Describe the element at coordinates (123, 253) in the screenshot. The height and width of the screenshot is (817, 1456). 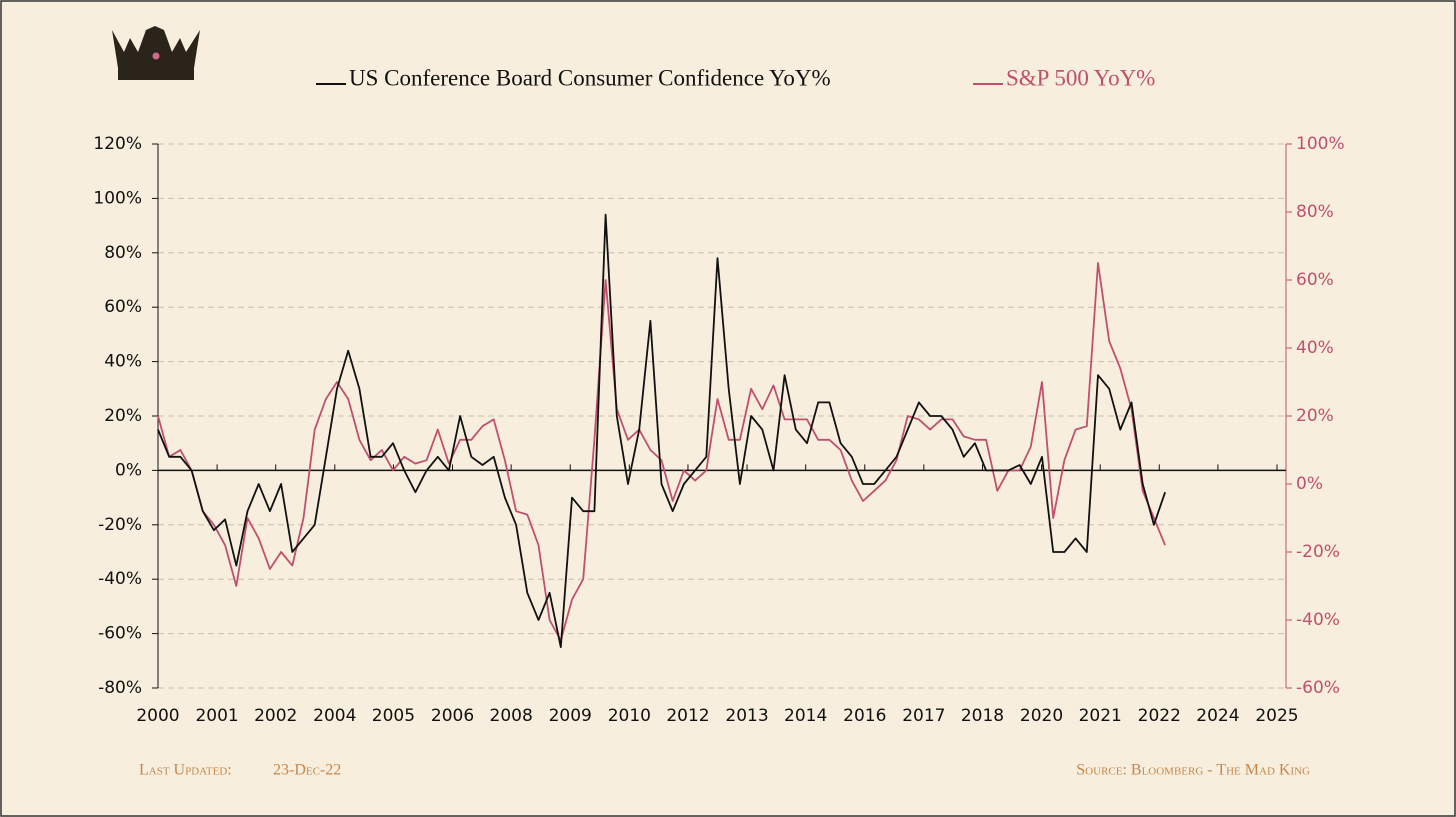
I see `y-tick-label: 80%` at that location.